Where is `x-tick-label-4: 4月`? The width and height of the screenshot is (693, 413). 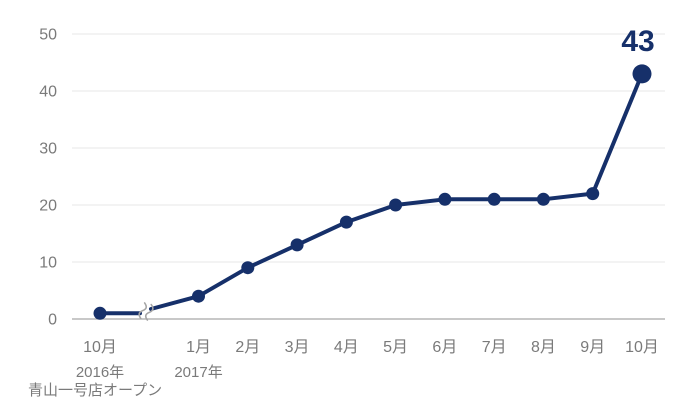 x-tick-label-4: 4月 is located at coordinates (346, 347).